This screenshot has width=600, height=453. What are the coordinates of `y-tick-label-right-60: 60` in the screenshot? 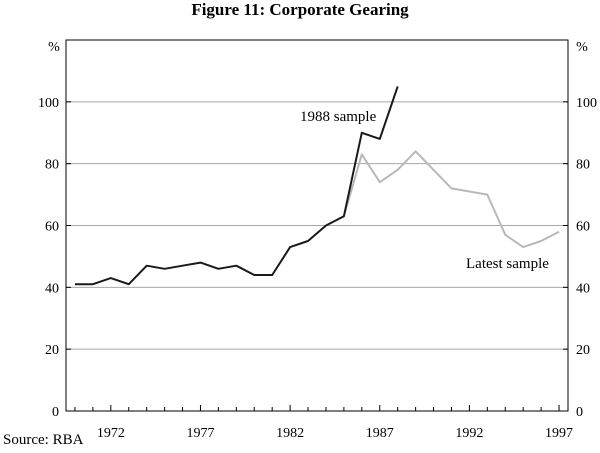 It's located at (583, 227).